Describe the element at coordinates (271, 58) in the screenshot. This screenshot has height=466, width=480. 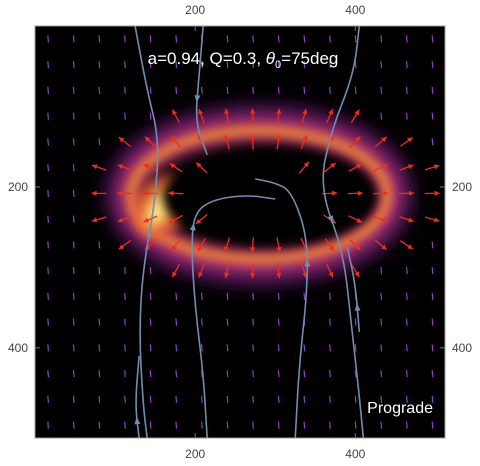
I see `title-theta-symbol: θ` at that location.